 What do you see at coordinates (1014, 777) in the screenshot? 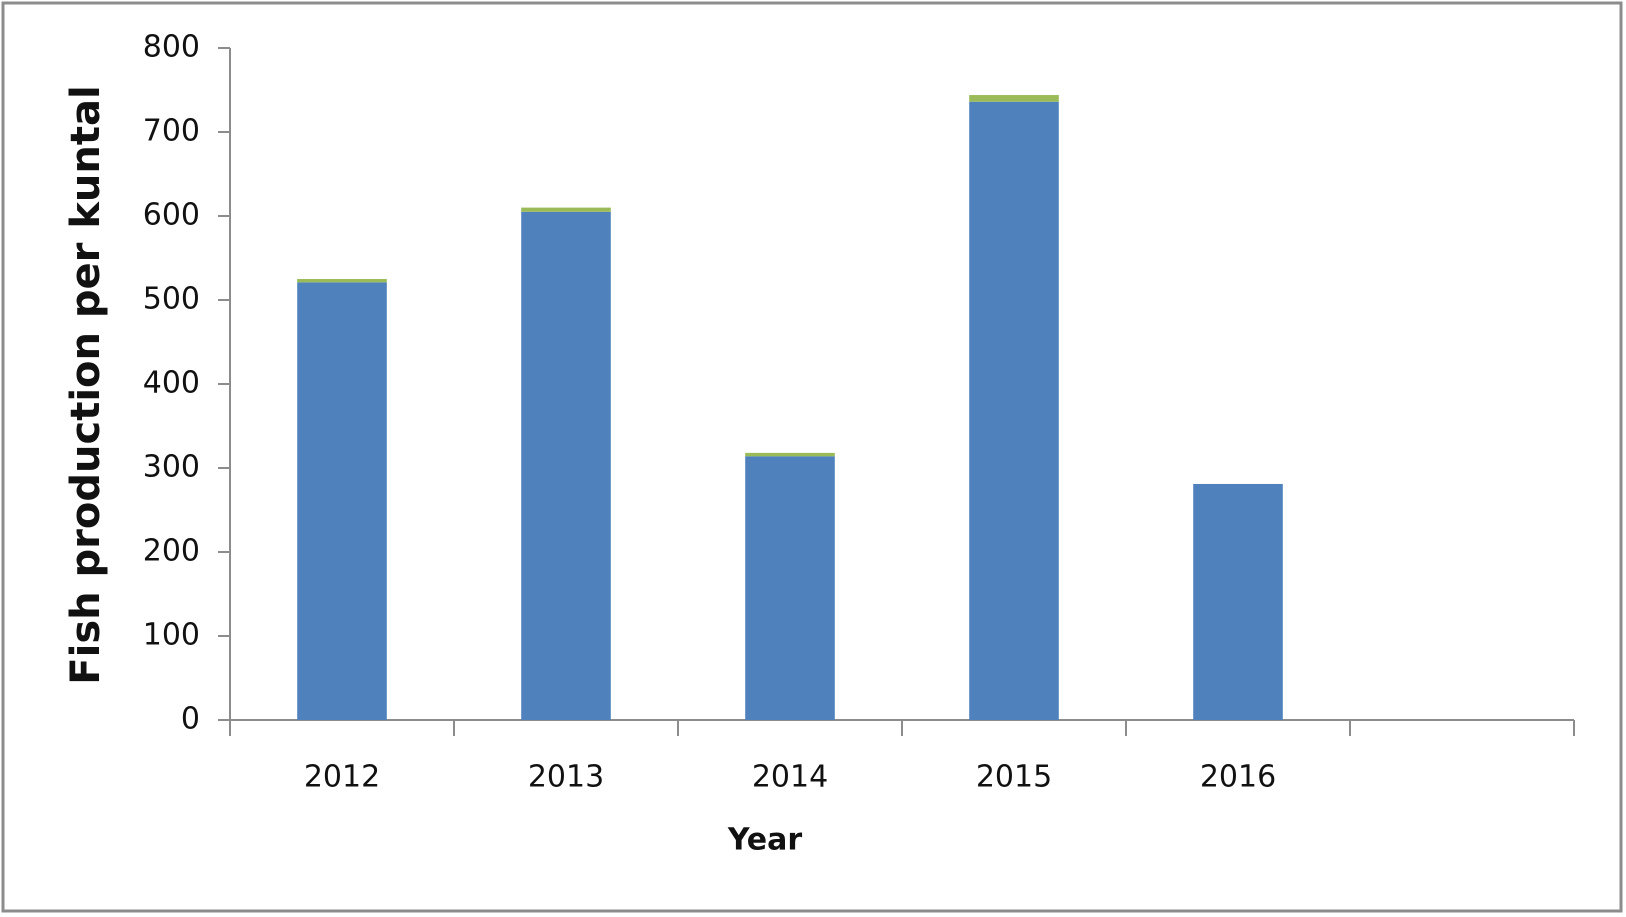
I see `x-tick-label: 2015` at bounding box center [1014, 777].